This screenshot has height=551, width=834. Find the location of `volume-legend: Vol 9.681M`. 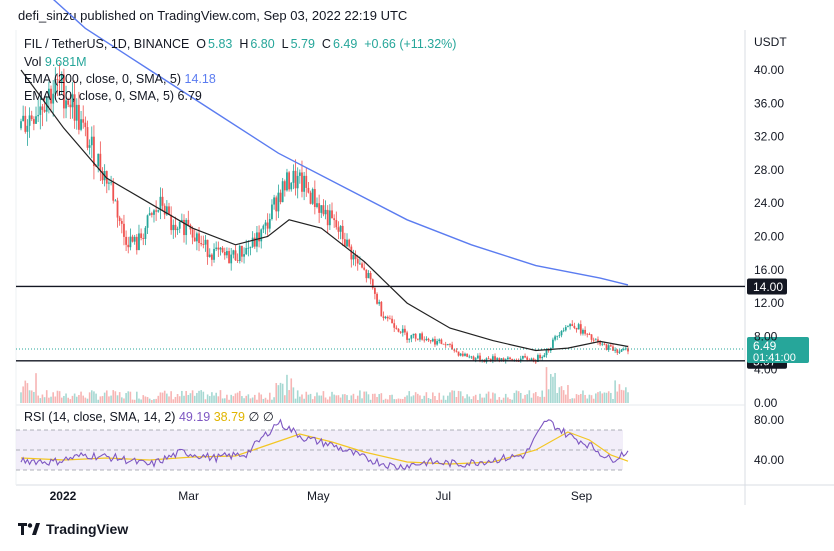

volume-legend: Vol 9.681M is located at coordinates (55, 62).